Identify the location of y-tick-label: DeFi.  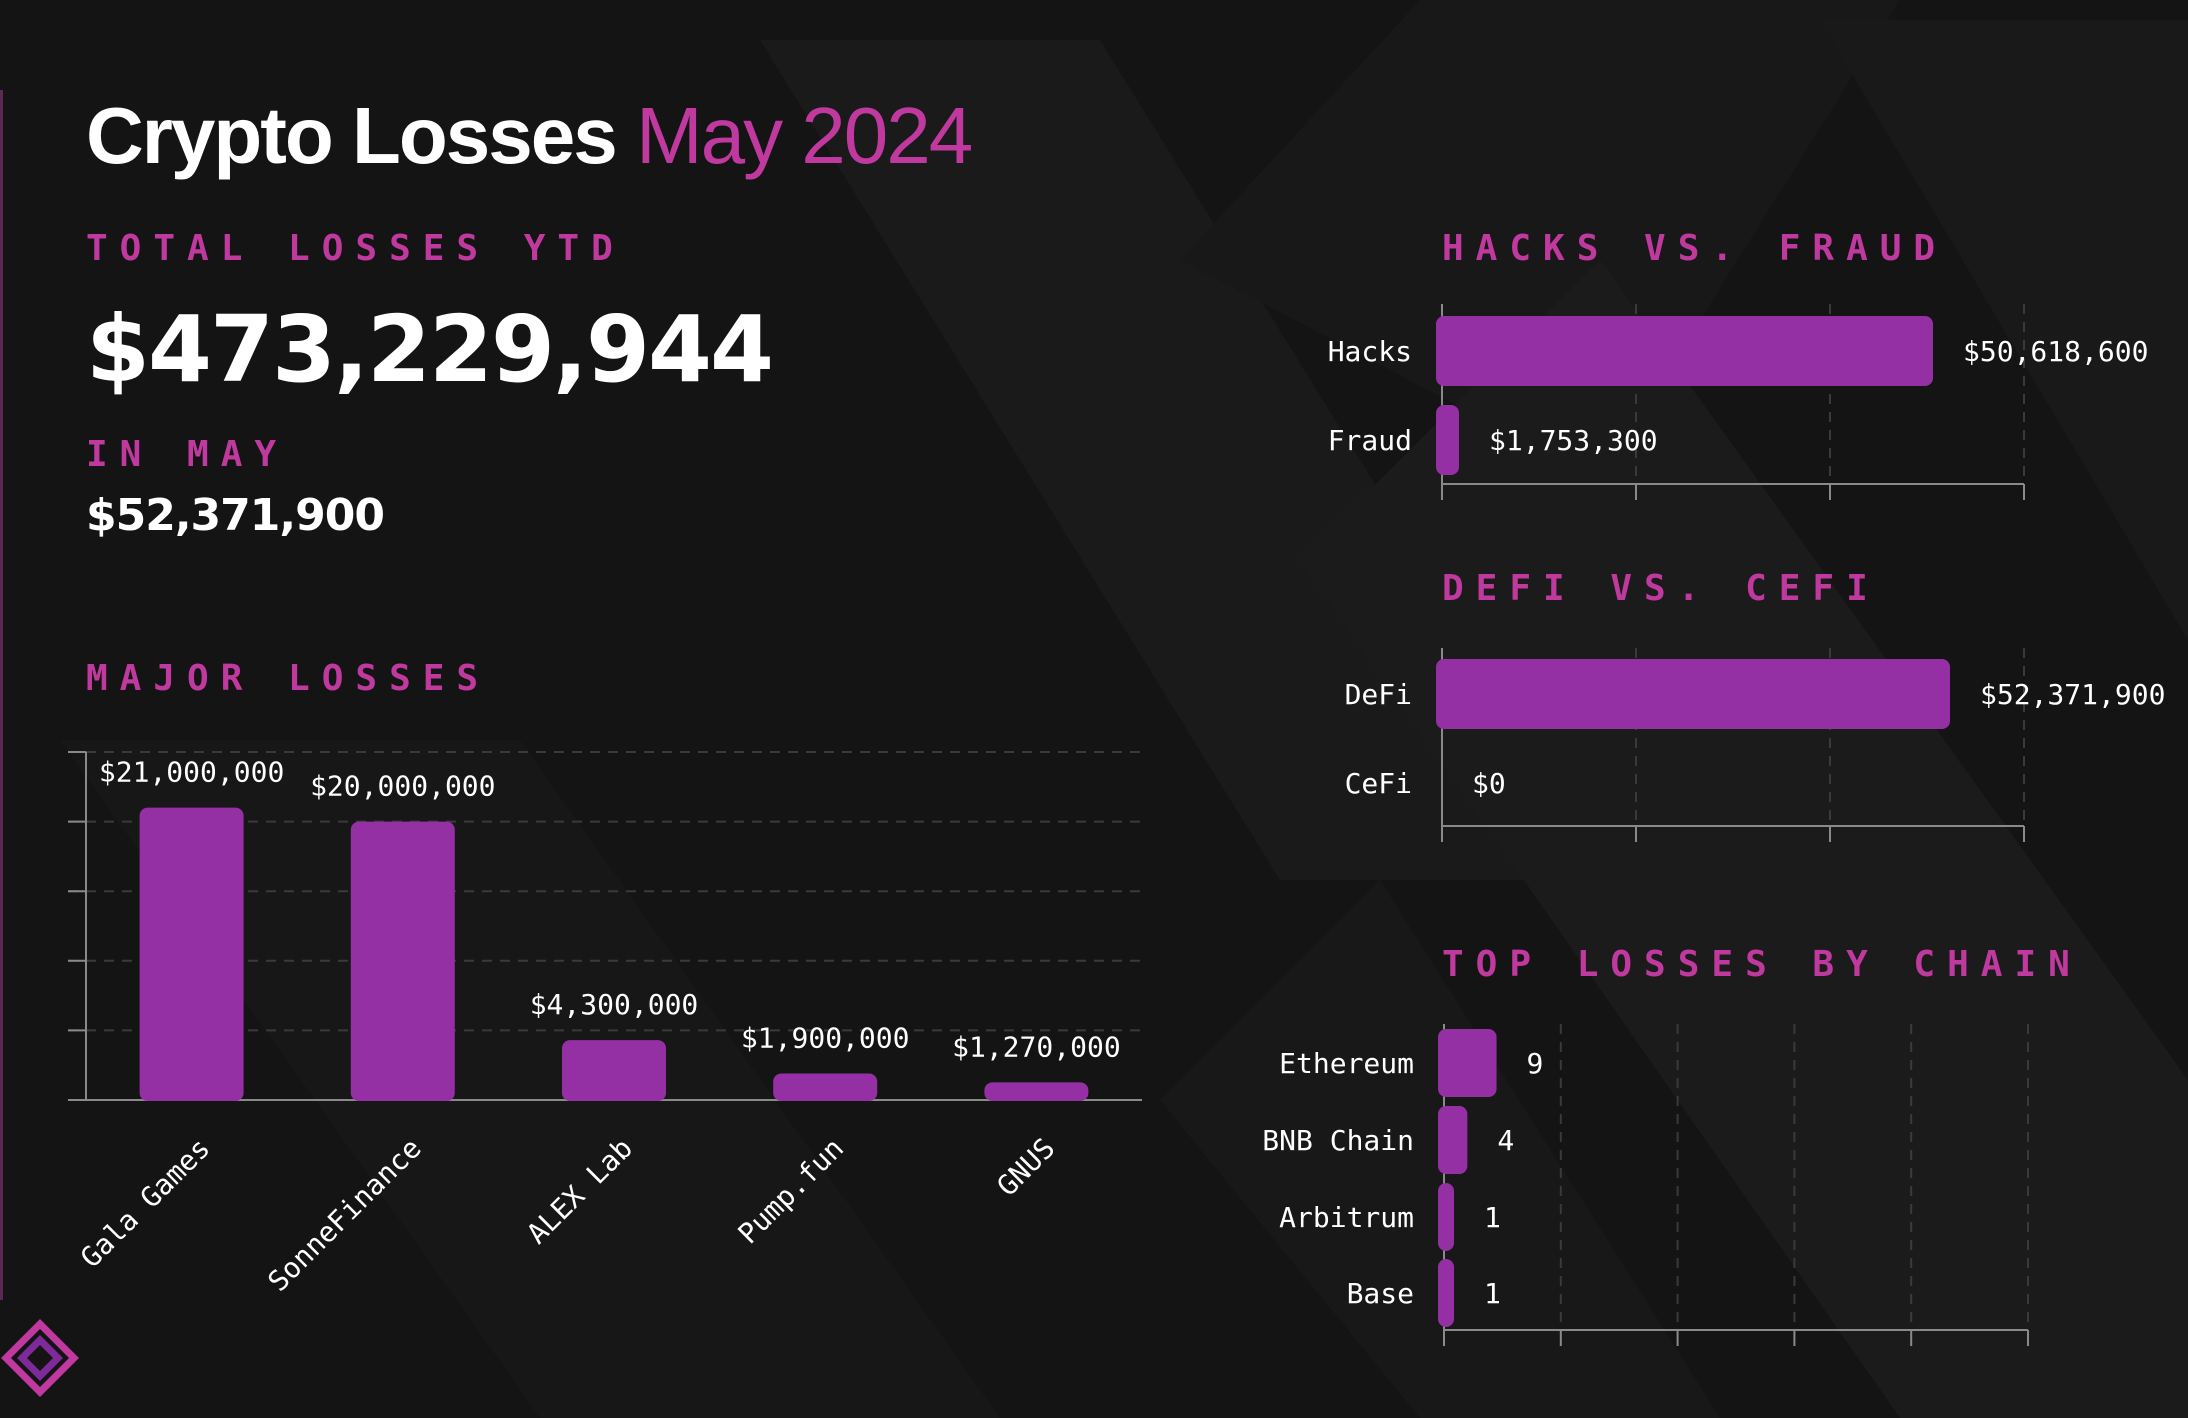
(1378, 694).